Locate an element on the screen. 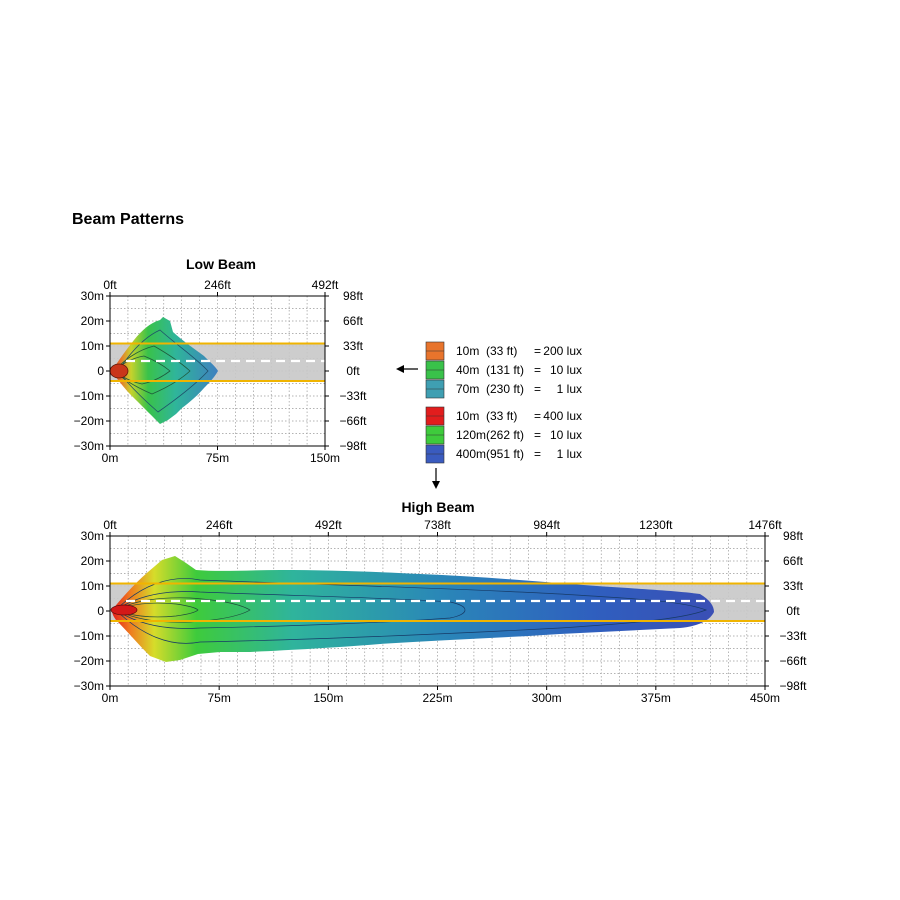  high-beam-title: High Beam is located at coordinates (437, 507).